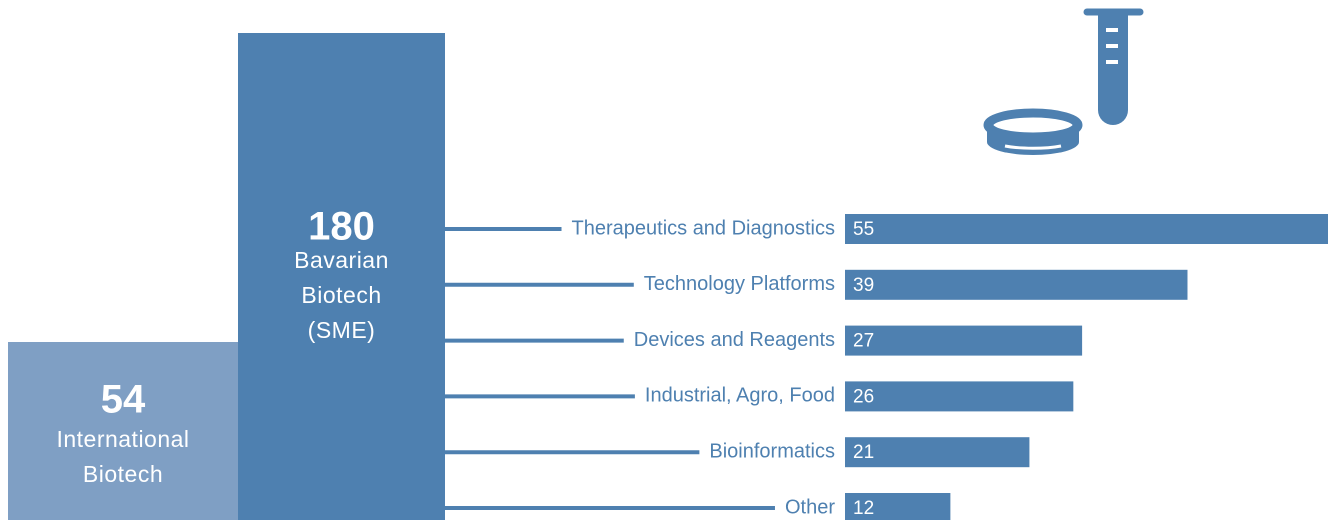 The image size is (1332, 520). I want to click on category-label: Bioinformatics, so click(772, 451).